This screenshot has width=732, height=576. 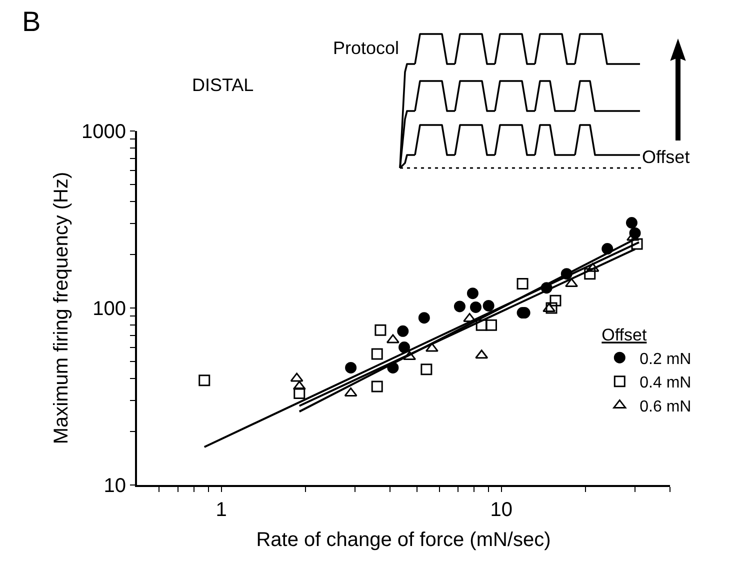 I want to click on x-axis-title: Rate of change of force (mN/sec), so click(x=403, y=540).